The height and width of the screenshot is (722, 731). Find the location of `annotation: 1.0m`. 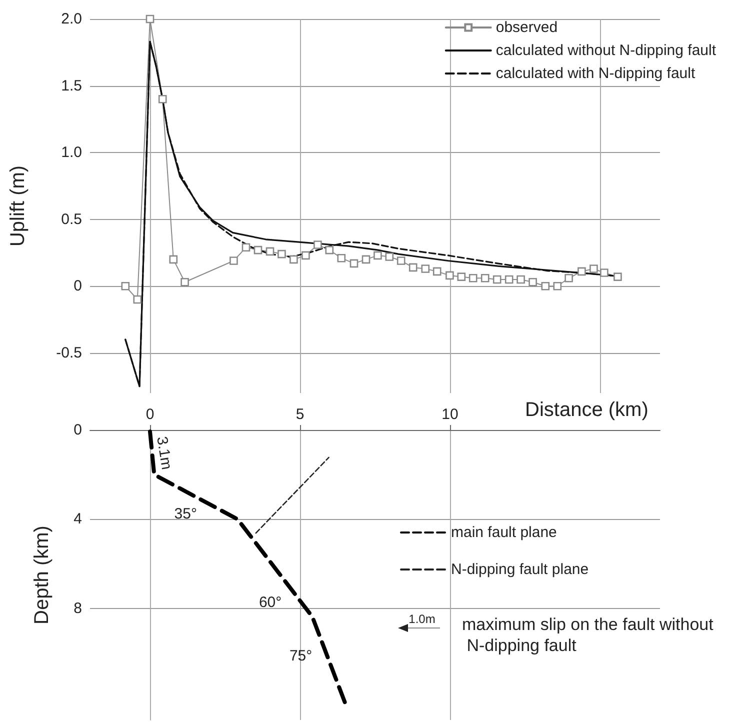

annotation: 1.0m is located at coordinates (422, 619).